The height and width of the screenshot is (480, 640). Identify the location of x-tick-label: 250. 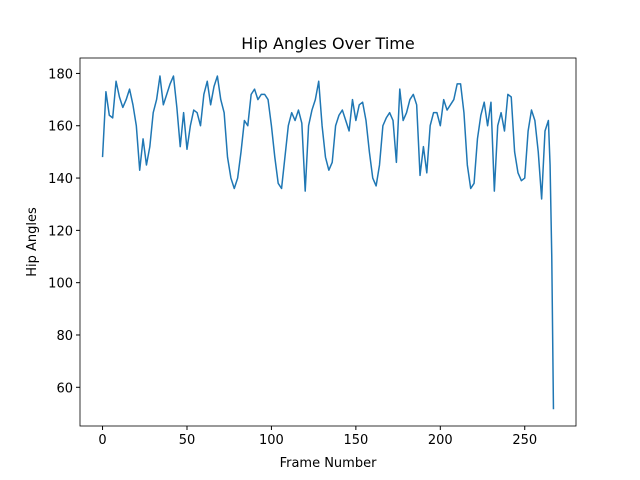
(524, 440).